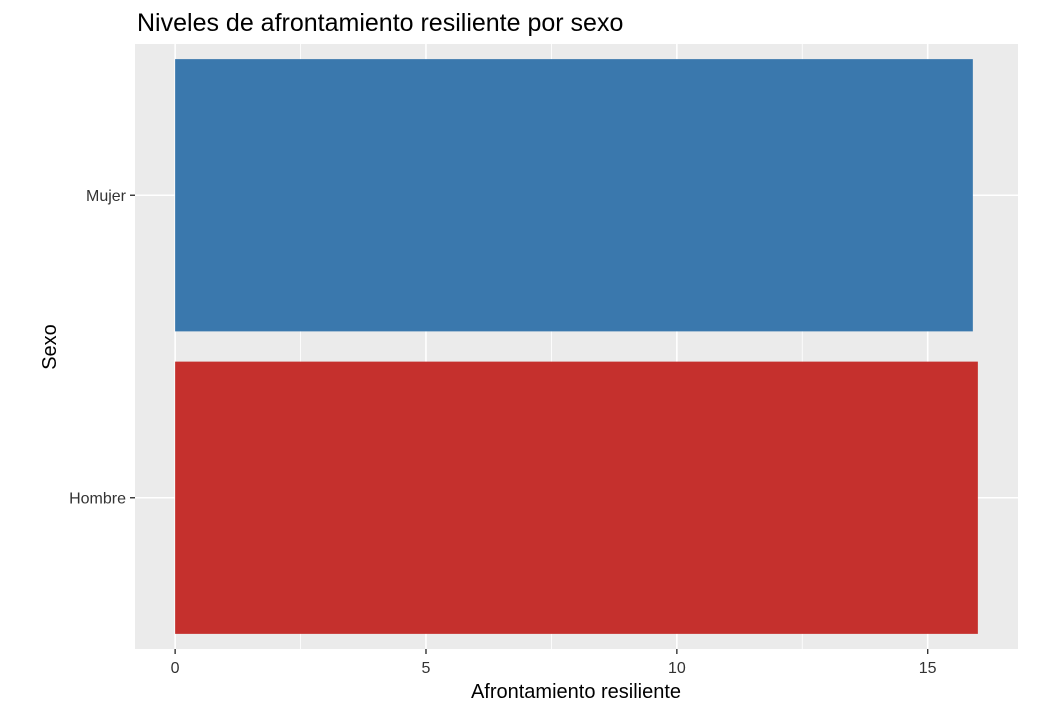  I want to click on y-axis: Hombre Mujer, so click(102, 347).